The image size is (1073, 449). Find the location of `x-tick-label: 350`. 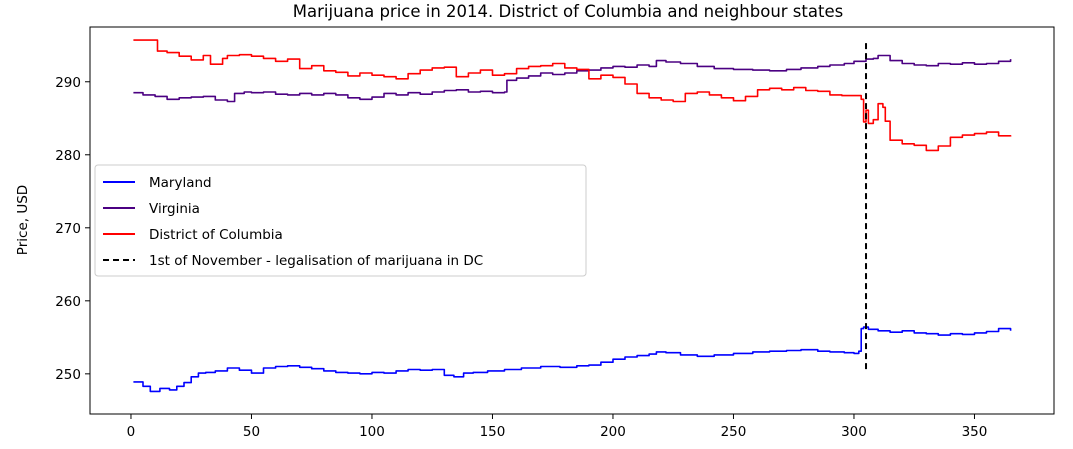

x-tick-label: 350 is located at coordinates (975, 432).